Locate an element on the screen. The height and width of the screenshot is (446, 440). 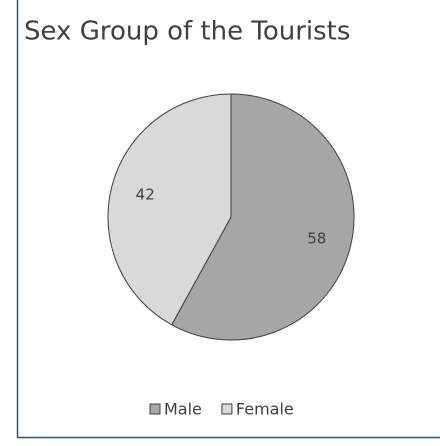
data-label: 42 is located at coordinates (145, 194).